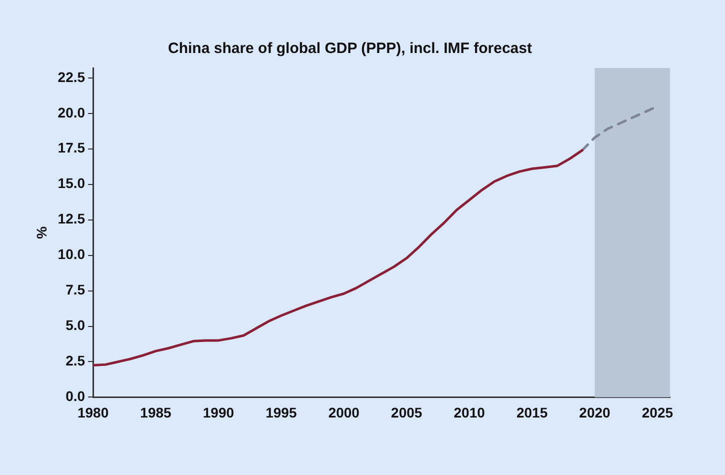 This screenshot has width=725, height=475. What do you see at coordinates (93, 412) in the screenshot?
I see `x-tick-label: 1980` at bounding box center [93, 412].